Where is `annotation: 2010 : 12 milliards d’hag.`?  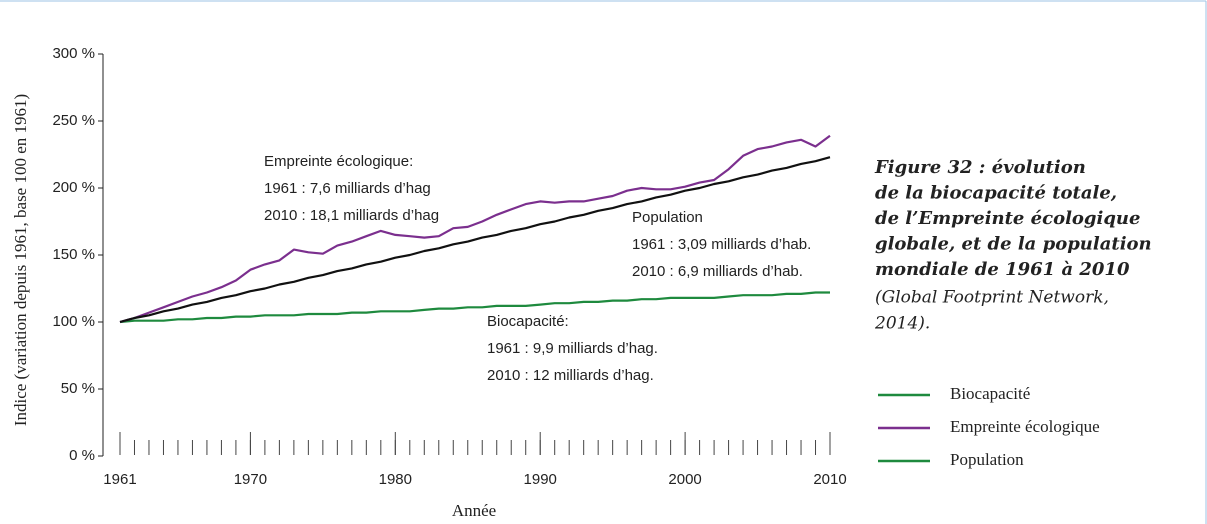 annotation: 2010 : 12 milliards d’hag. is located at coordinates (570, 375).